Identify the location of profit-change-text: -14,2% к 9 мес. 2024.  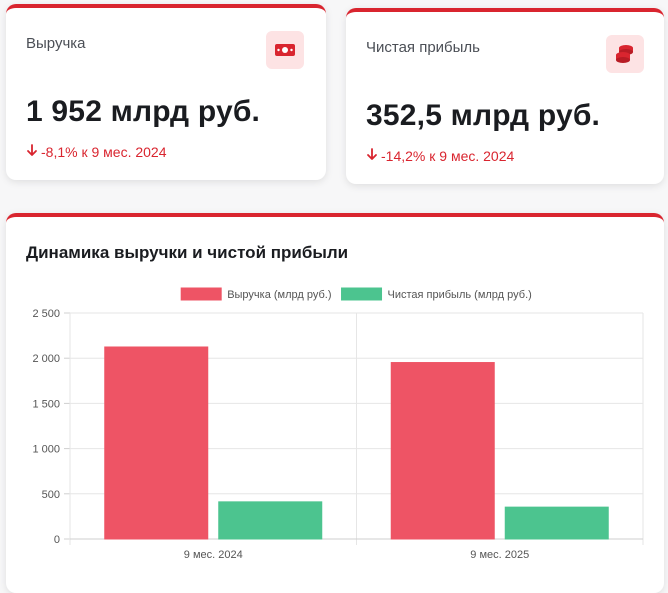
(448, 156).